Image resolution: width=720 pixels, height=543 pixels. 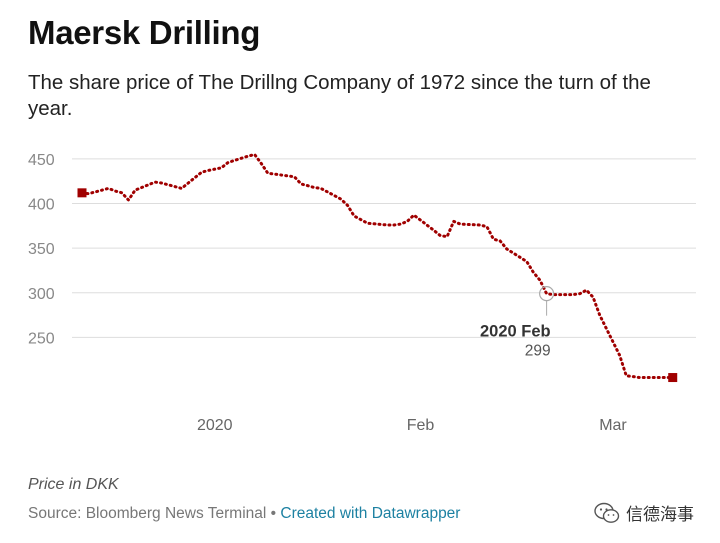 What do you see at coordinates (547, 294) in the screenshot?
I see `annotation-circle` at bounding box center [547, 294].